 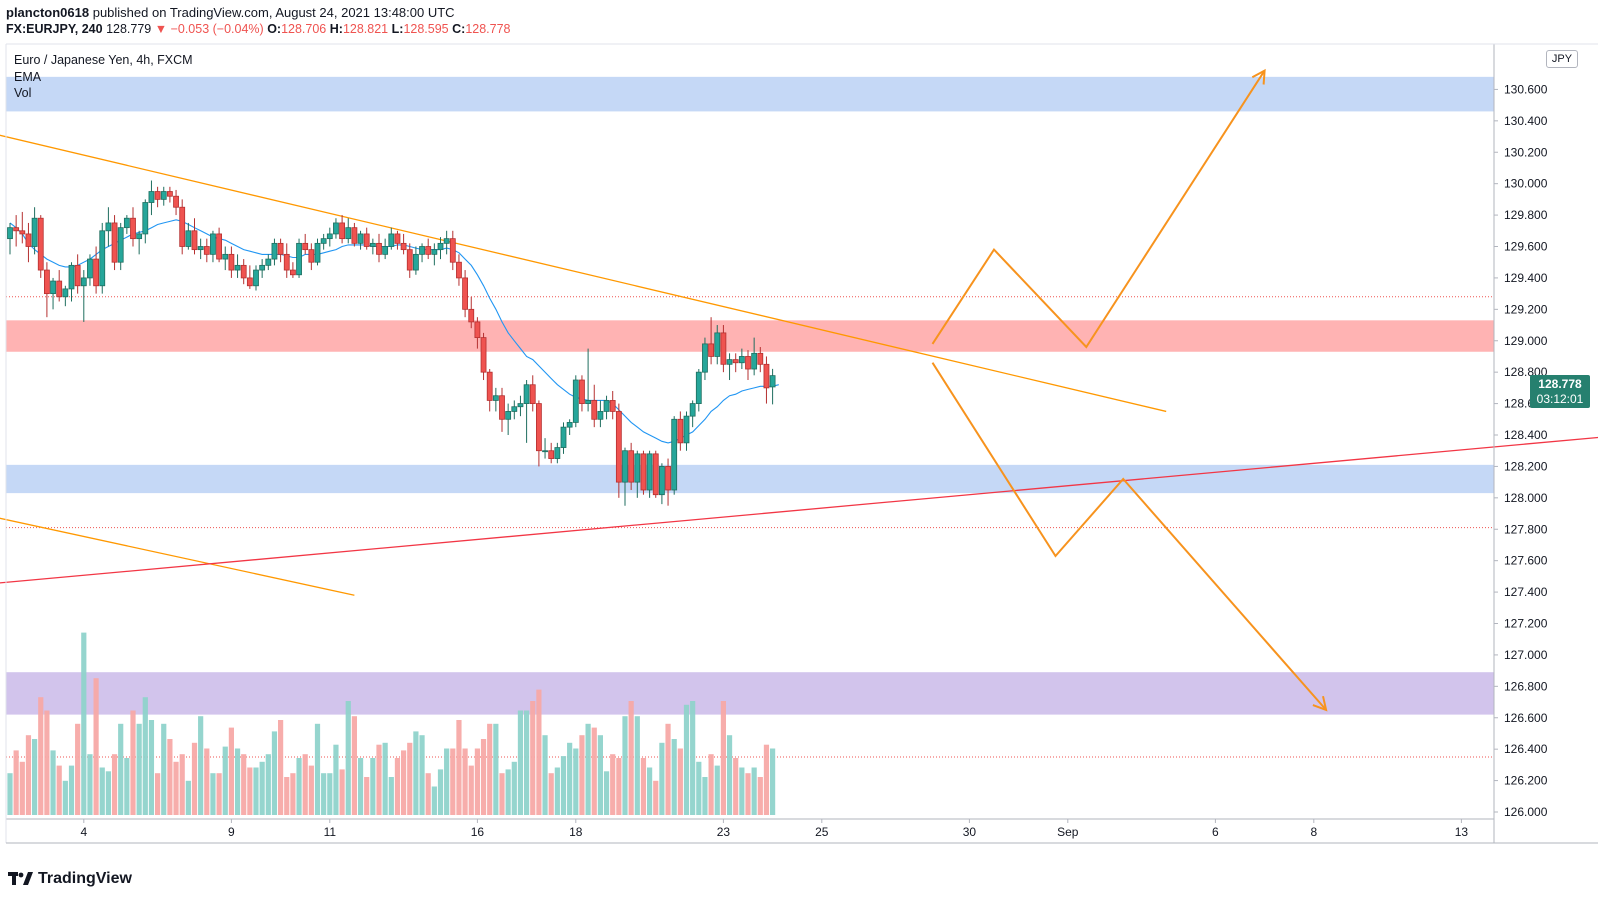 I want to click on y-tick-label: 130.000, so click(x=1526, y=184).